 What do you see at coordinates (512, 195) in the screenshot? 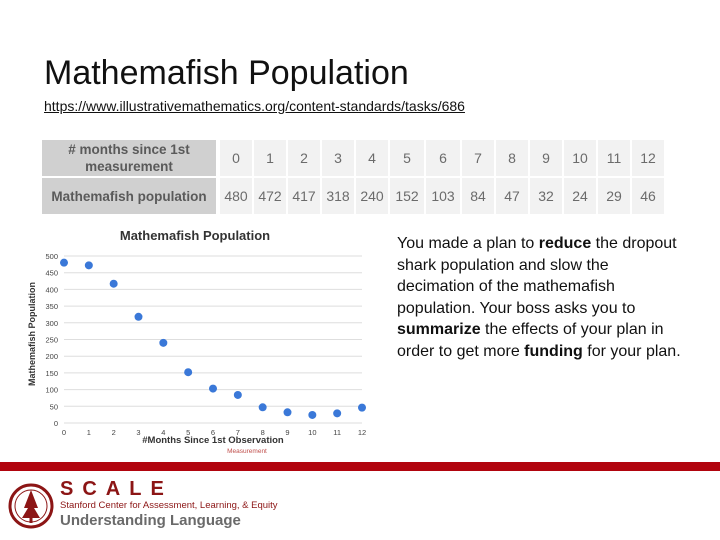
I see `population-cell: 47` at bounding box center [512, 195].